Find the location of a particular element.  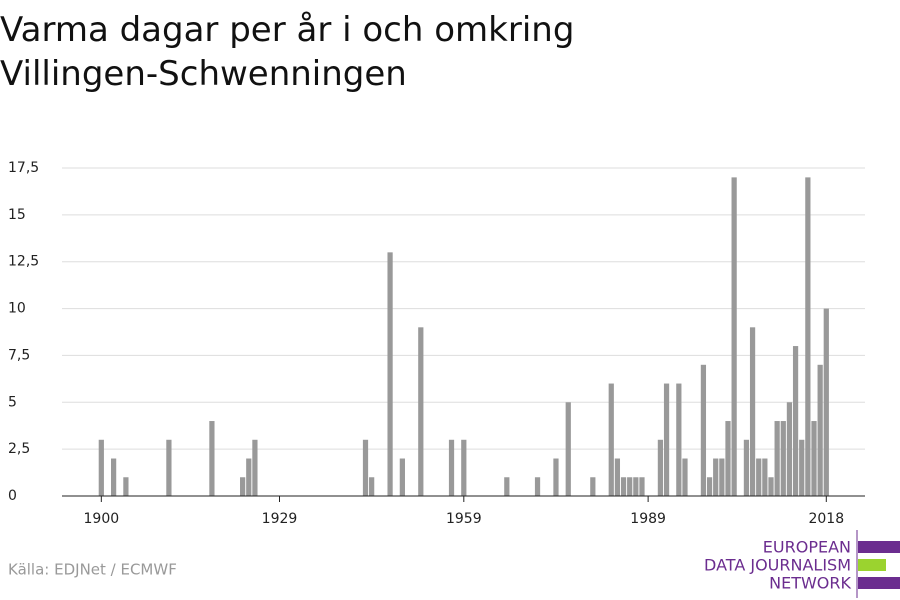

logo-text: NETWORK is located at coordinates (810, 583).